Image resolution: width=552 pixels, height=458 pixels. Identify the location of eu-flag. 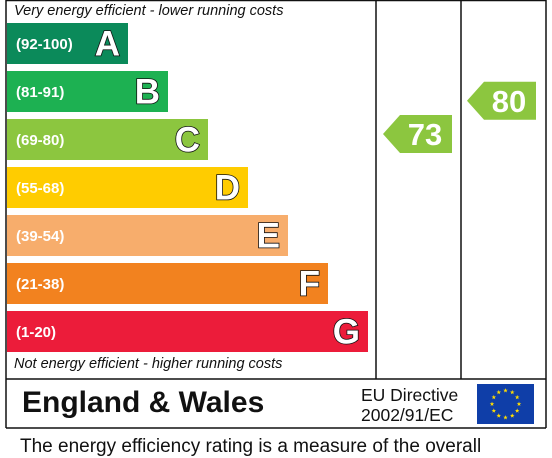
(505, 404).